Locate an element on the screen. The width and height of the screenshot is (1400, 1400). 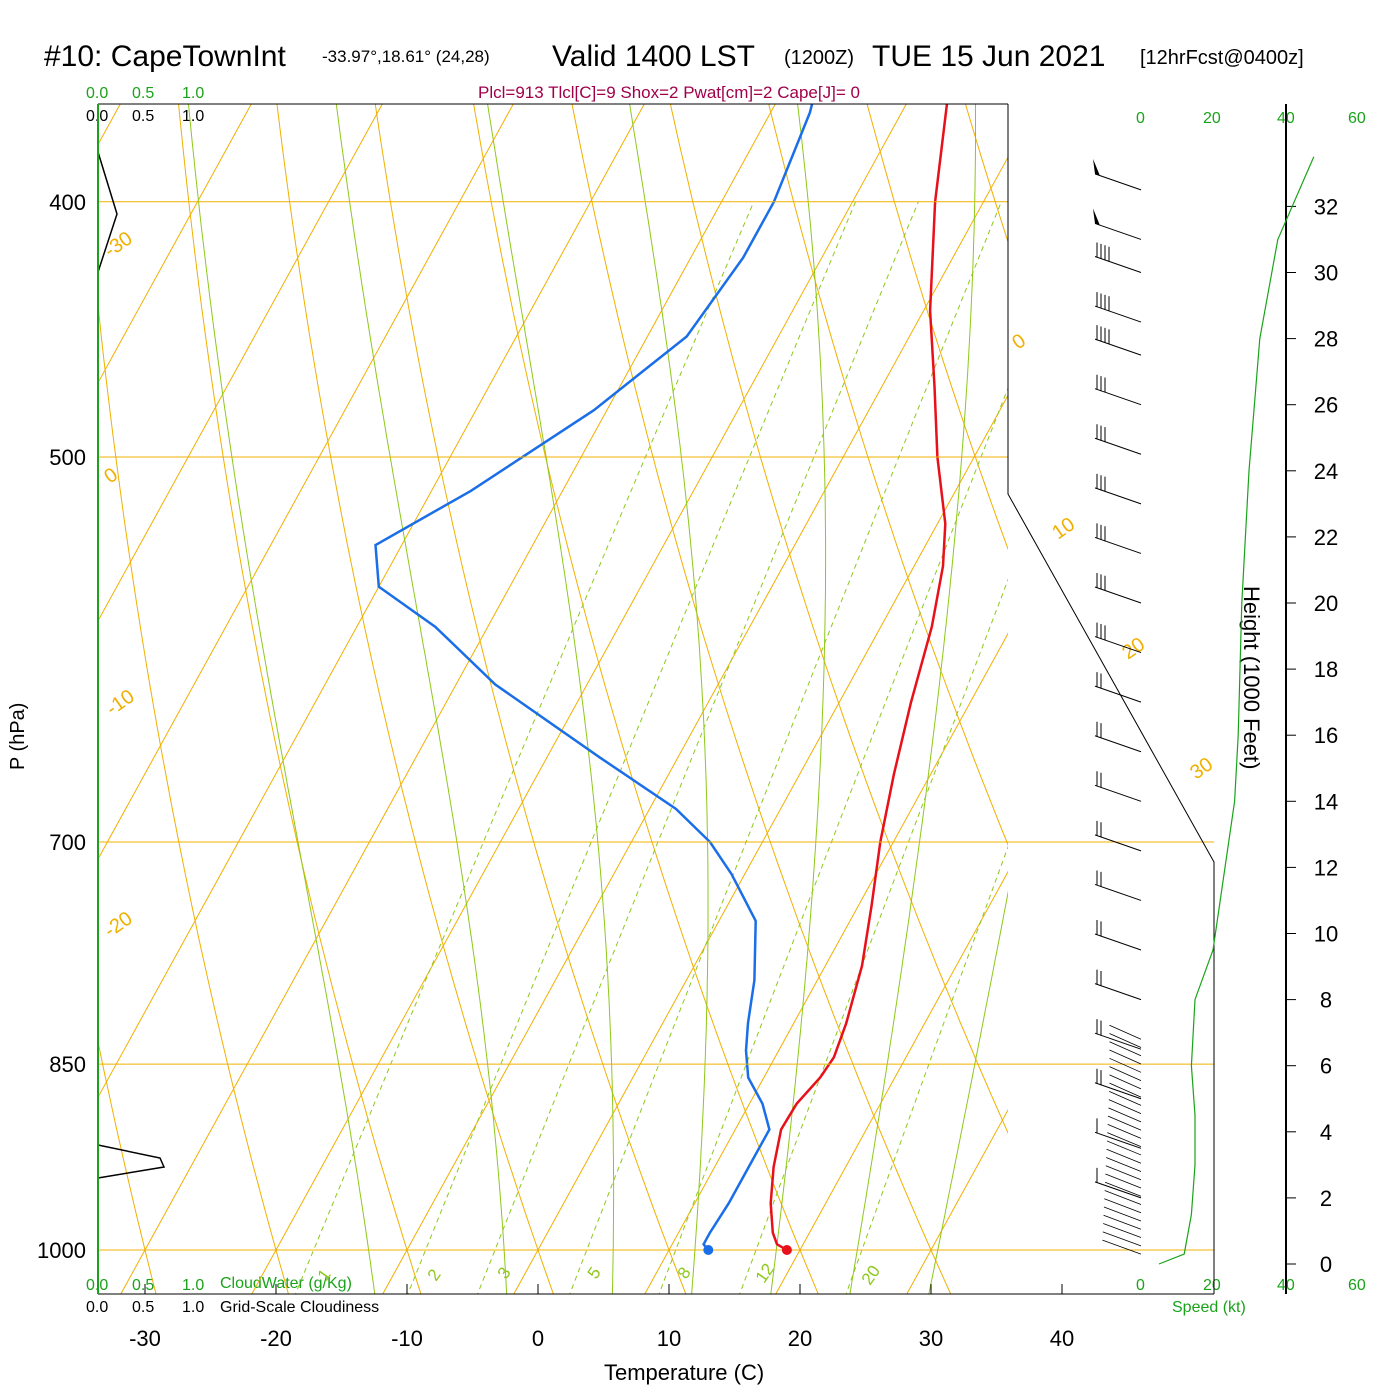
forecast-run: [12hrFcst@0400z] is located at coordinates (1222, 58).